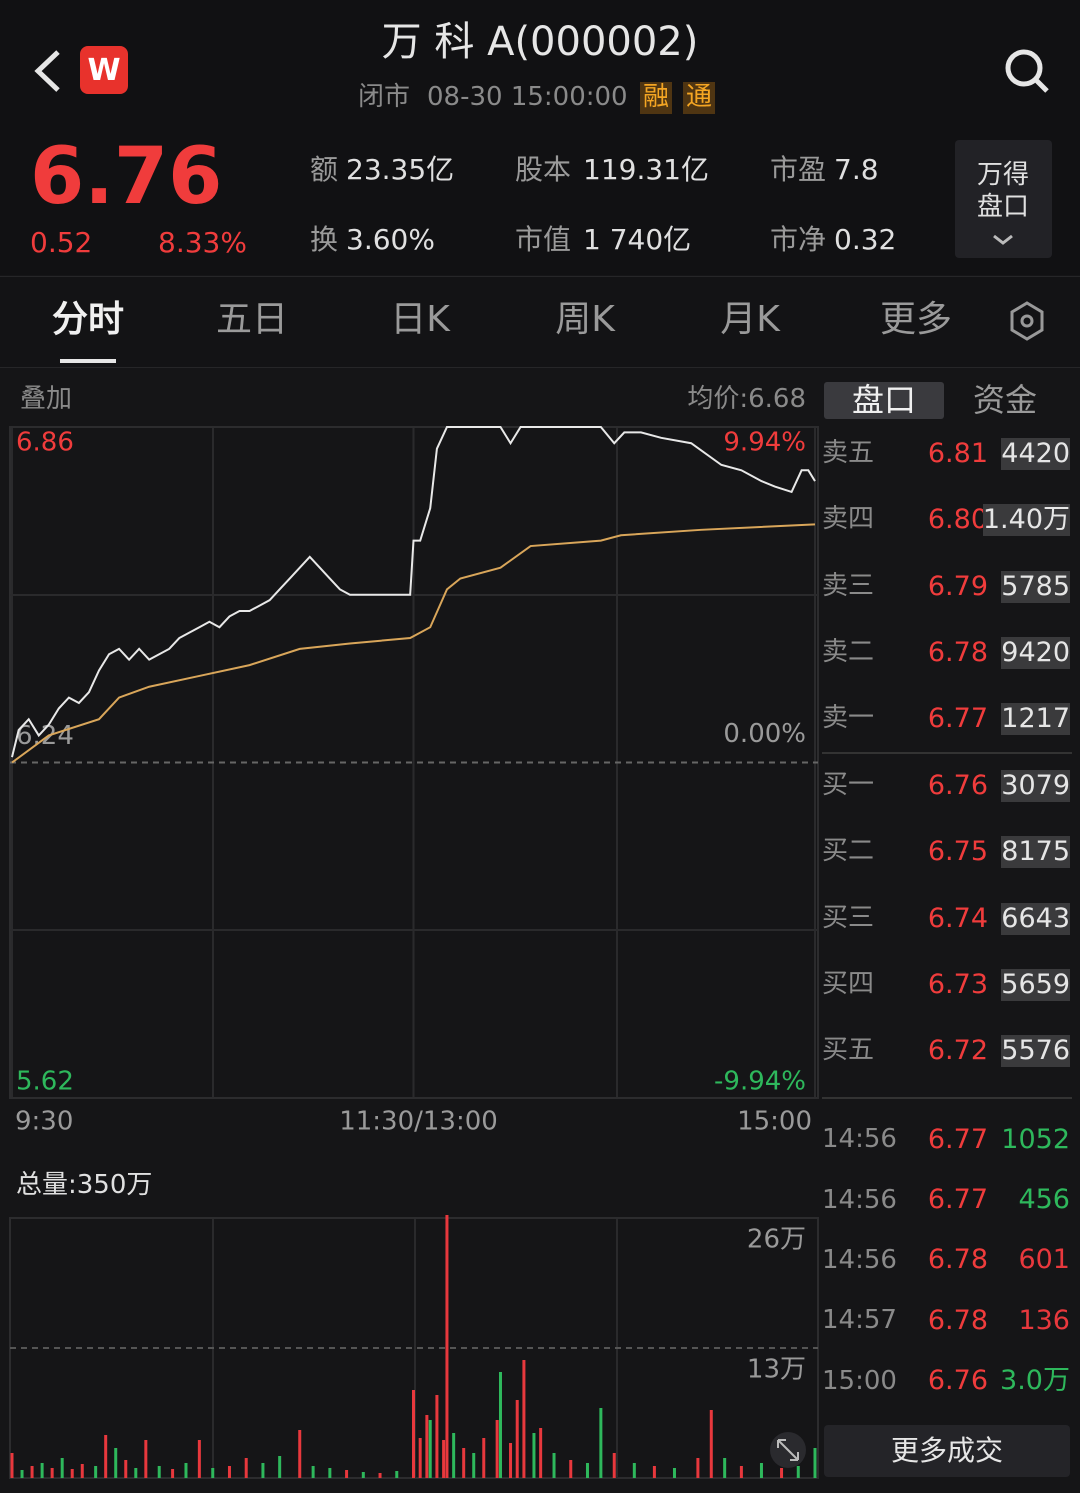 This screenshot has height=1493, width=1080. I want to click on book-volume: 4420, so click(1035, 454).